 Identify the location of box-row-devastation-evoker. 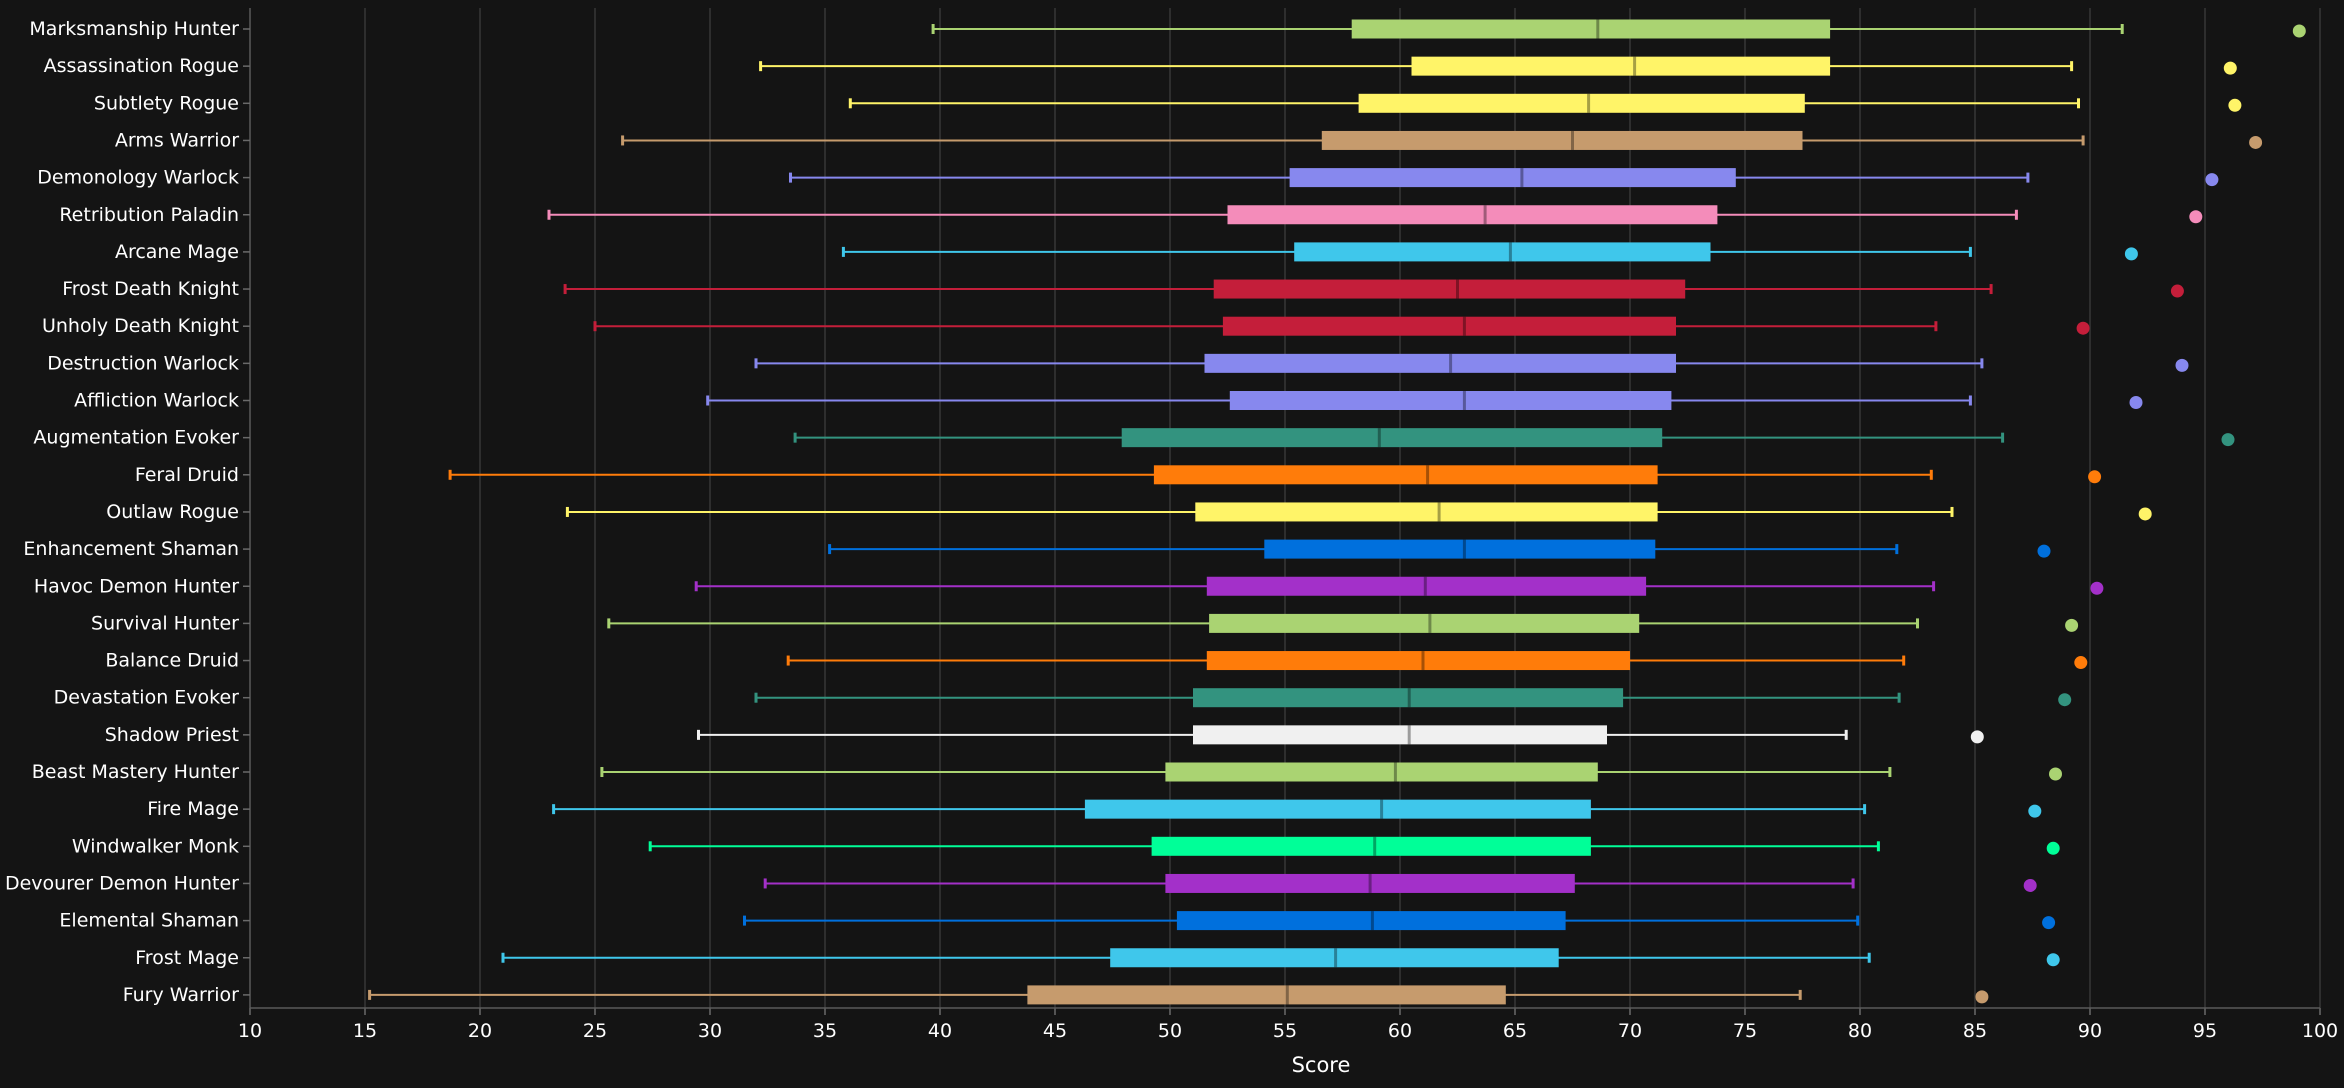
(1413, 698).